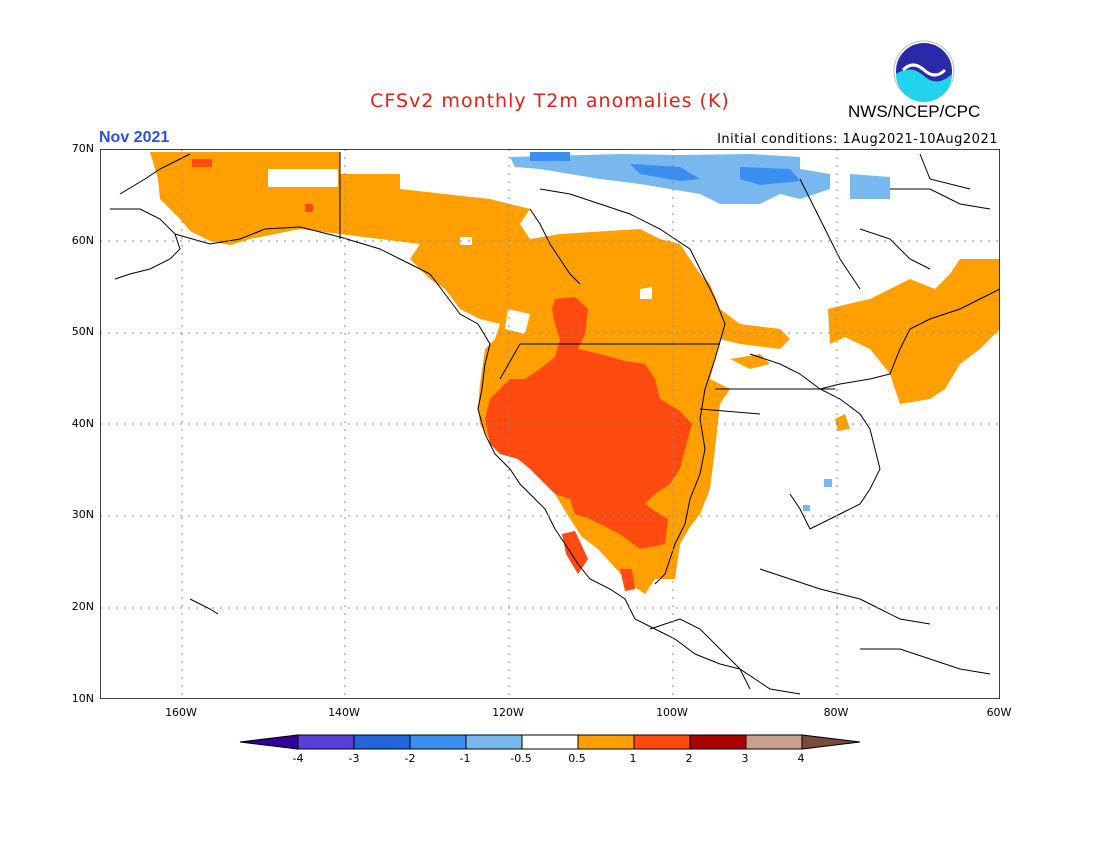 This screenshot has width=1100, height=850. Describe the element at coordinates (82, 148) in the screenshot. I see `lat-label-70n: 70N` at that location.